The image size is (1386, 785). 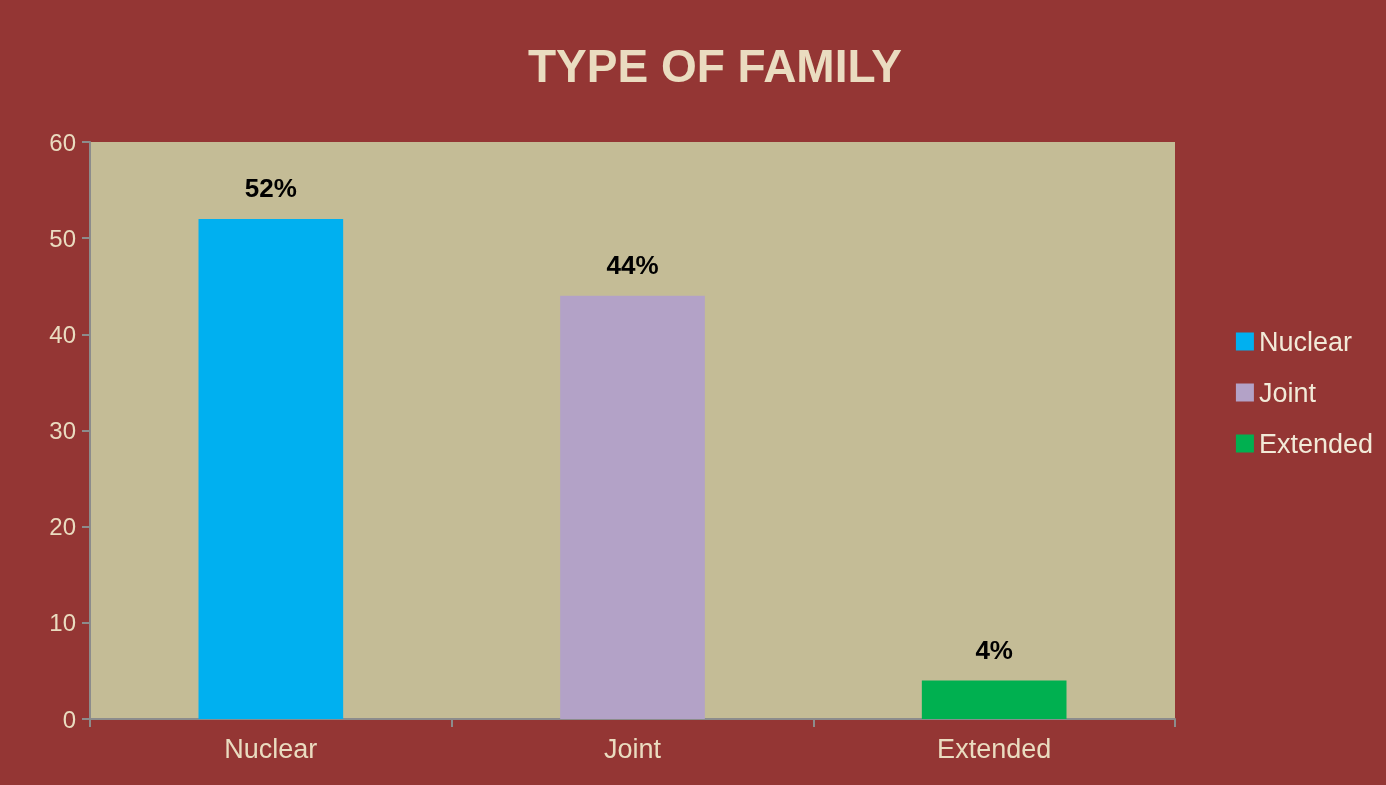 What do you see at coordinates (62, 430) in the screenshot?
I see `y-tick-label: 30` at bounding box center [62, 430].